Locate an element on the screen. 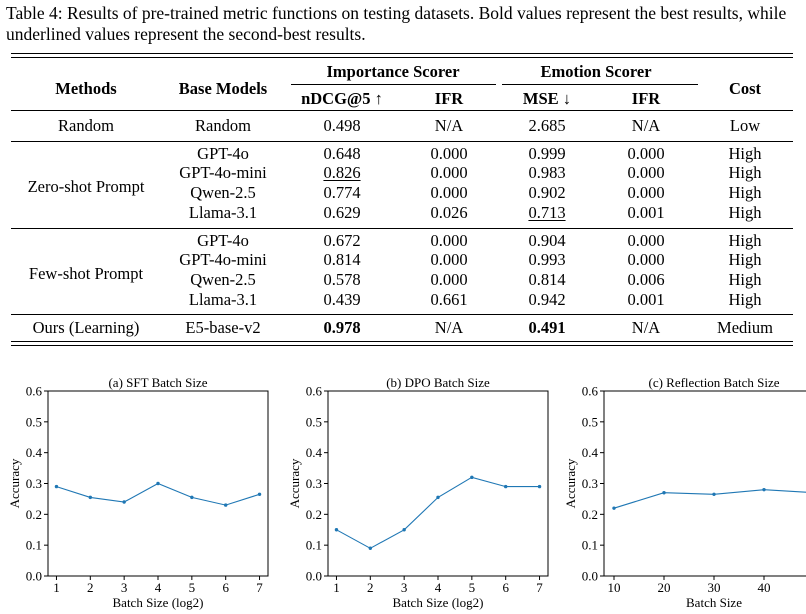  method-ours: Ours (Learning) is located at coordinates (86, 327).